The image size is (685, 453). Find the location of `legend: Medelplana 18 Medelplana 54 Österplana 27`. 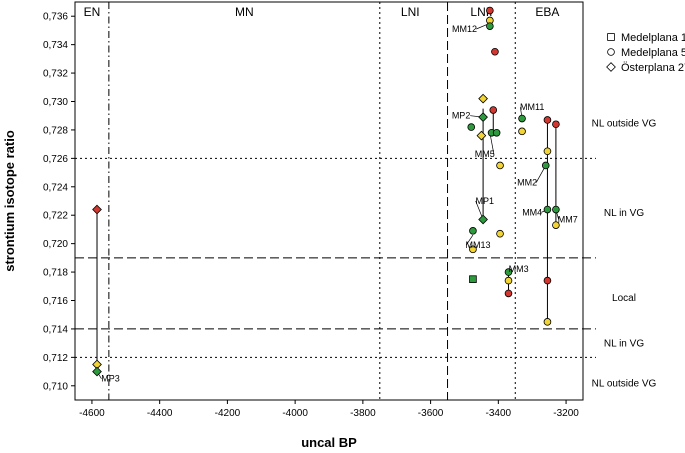

legend: Medelplana 18 Medelplana 54 Österplana 27 is located at coordinates (645, 53).